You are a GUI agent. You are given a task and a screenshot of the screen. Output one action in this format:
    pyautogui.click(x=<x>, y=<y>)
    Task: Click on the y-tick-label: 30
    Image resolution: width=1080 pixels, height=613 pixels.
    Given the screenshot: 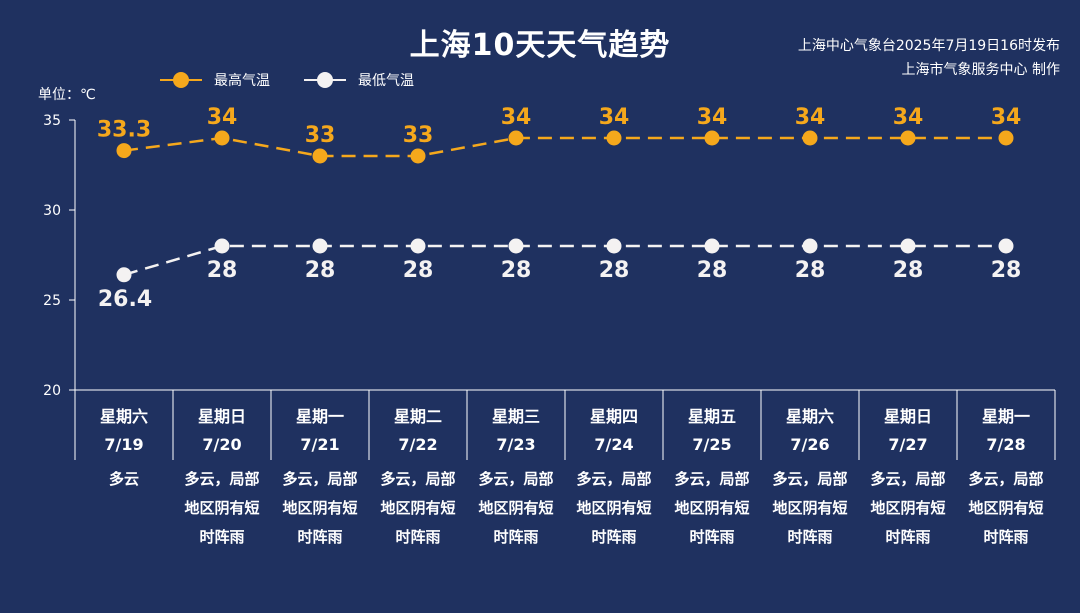 What is the action you would take?
    pyautogui.click(x=52, y=211)
    